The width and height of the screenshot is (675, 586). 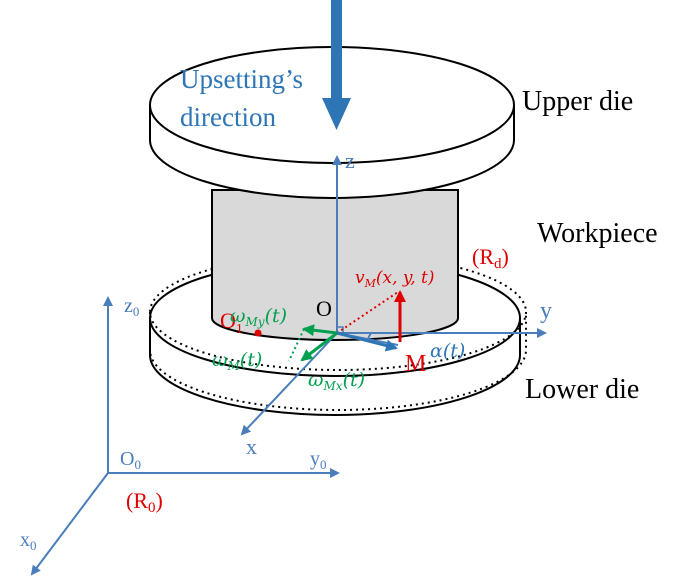 What do you see at coordinates (415, 364) in the screenshot?
I see `point-m-label: M` at bounding box center [415, 364].